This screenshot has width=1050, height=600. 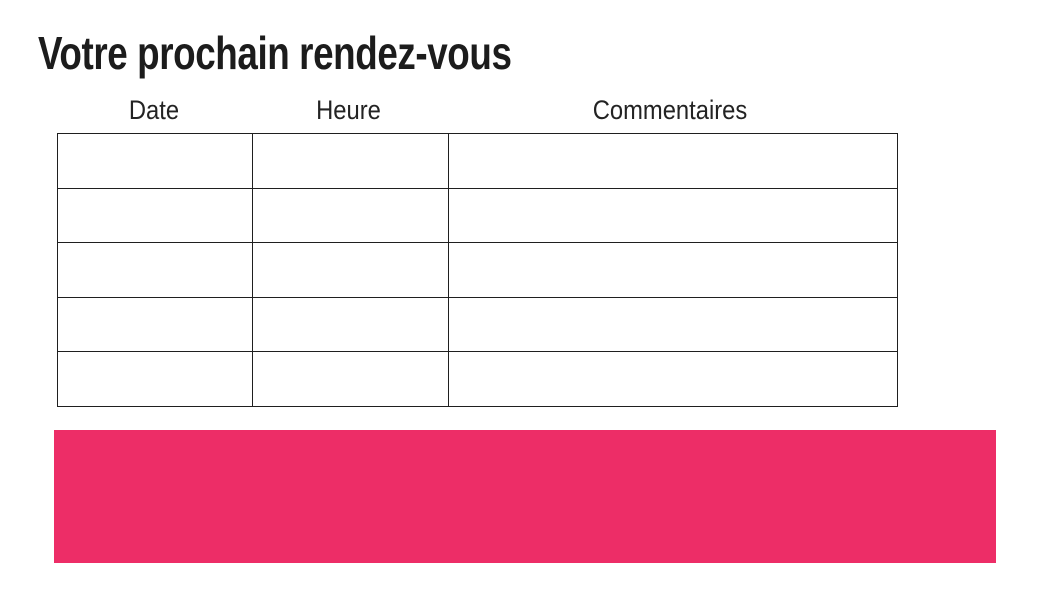 What do you see at coordinates (275, 53) in the screenshot?
I see `page-title: Votre prochain rendez-vous` at bounding box center [275, 53].